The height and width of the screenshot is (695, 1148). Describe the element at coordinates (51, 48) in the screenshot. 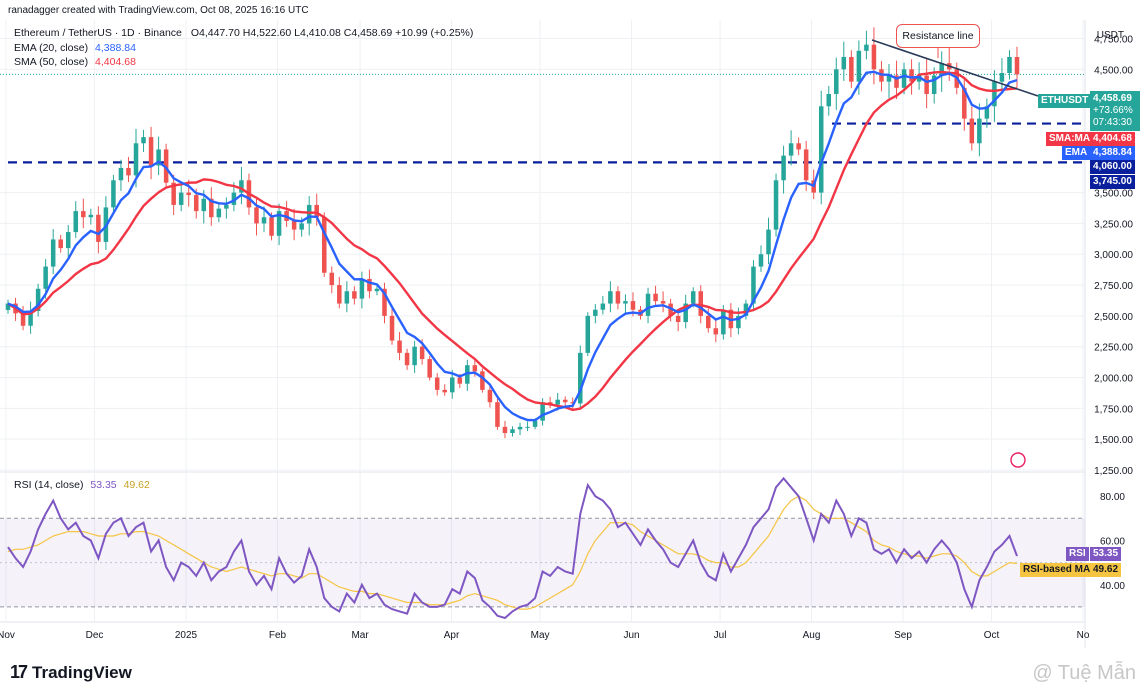

I see `ema-legend-name: EMA (20, close)` at that location.